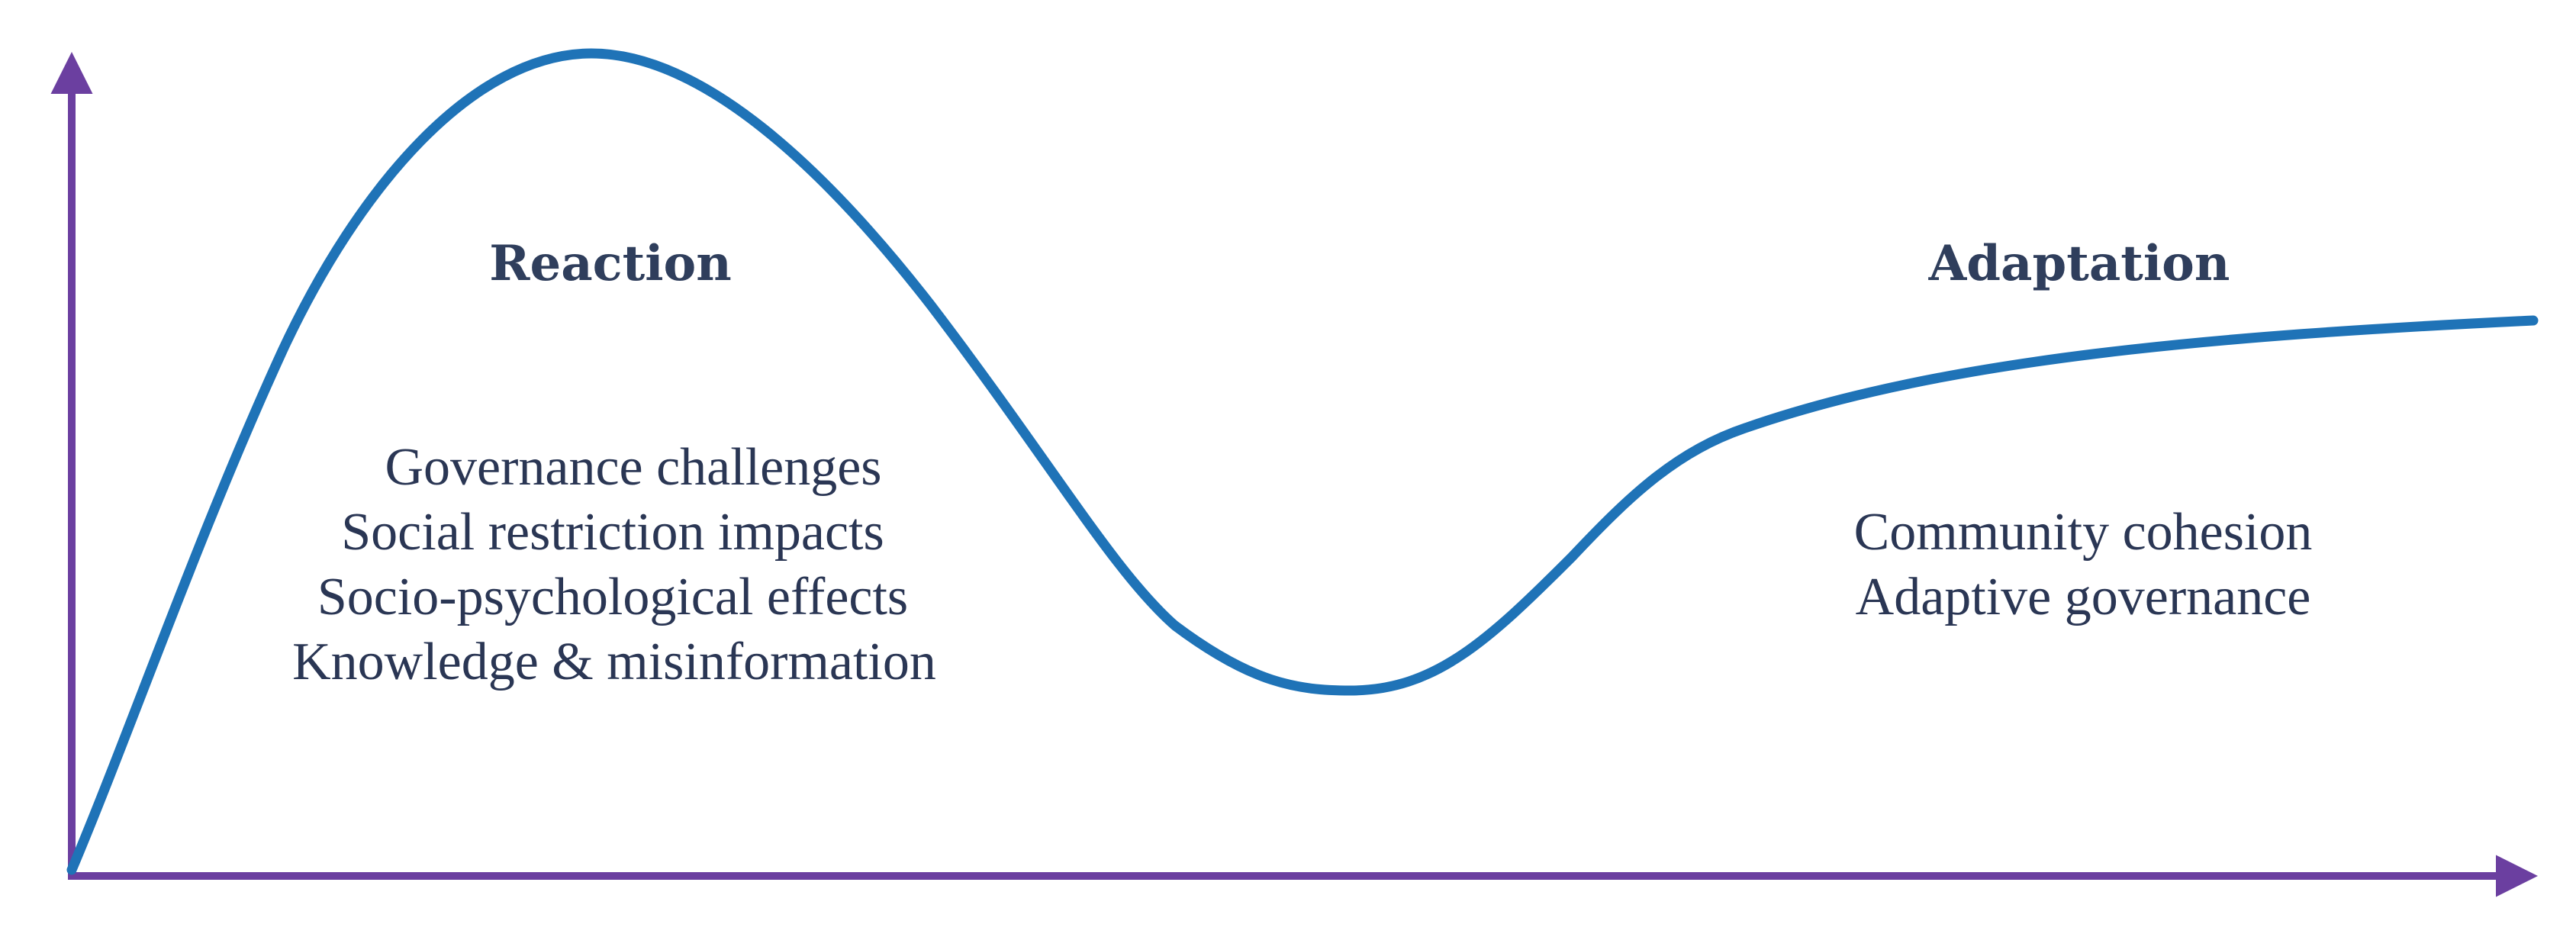 This screenshot has width=2576, height=937. Describe the element at coordinates (2083, 564) in the screenshot. I see `adaptation-items: Community cohesion Adaptive governance` at that location.